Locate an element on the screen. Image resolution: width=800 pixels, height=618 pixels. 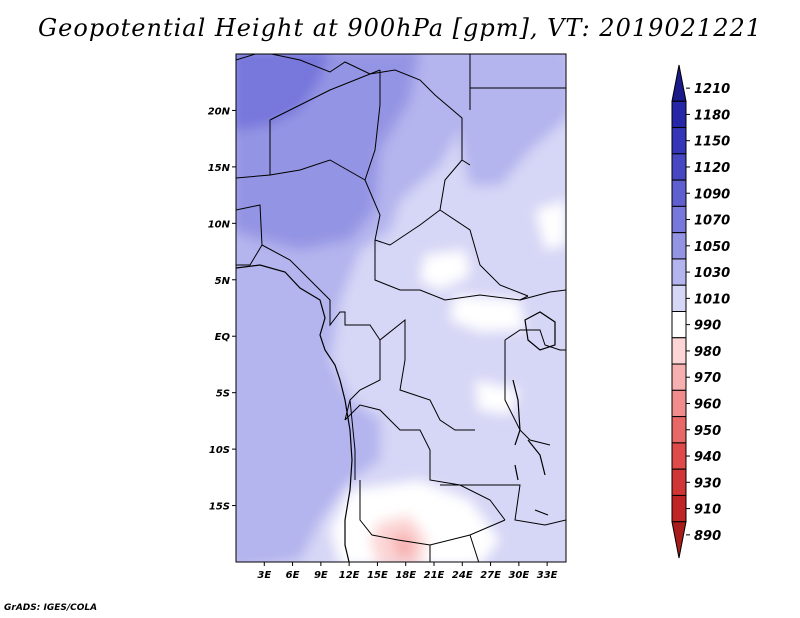
colorbar-bottom-arrow is located at coordinates (679, 540).